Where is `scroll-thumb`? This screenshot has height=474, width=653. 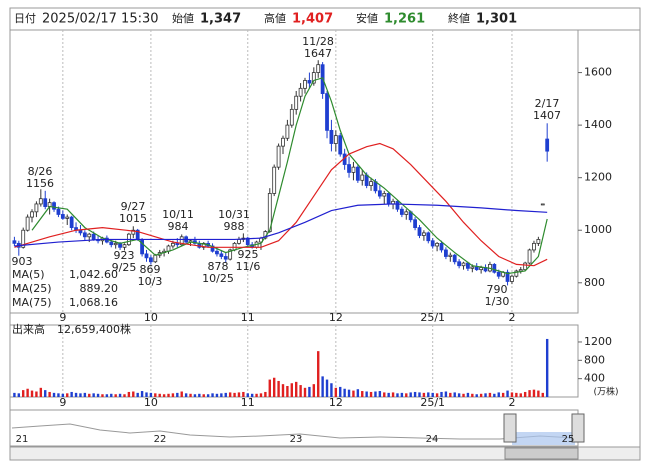 scroll-thumb is located at coordinates (541, 453).